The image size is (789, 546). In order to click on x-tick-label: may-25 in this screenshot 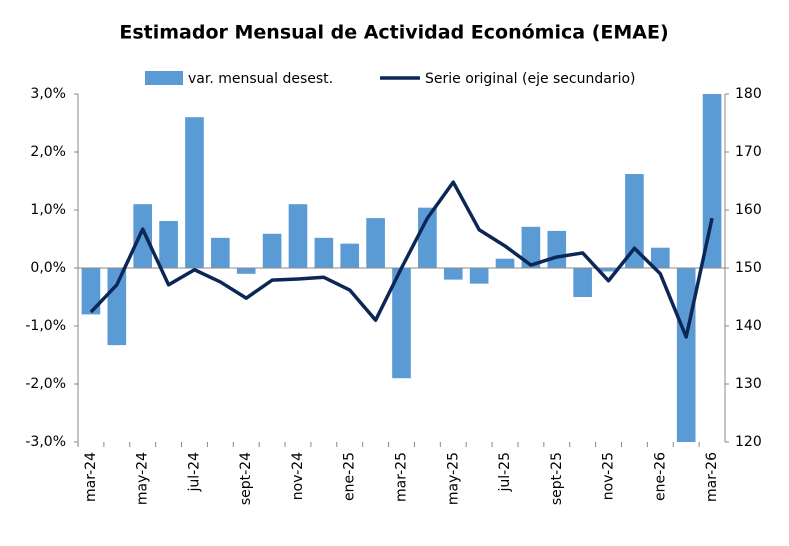, I will do `click(453, 478)`.